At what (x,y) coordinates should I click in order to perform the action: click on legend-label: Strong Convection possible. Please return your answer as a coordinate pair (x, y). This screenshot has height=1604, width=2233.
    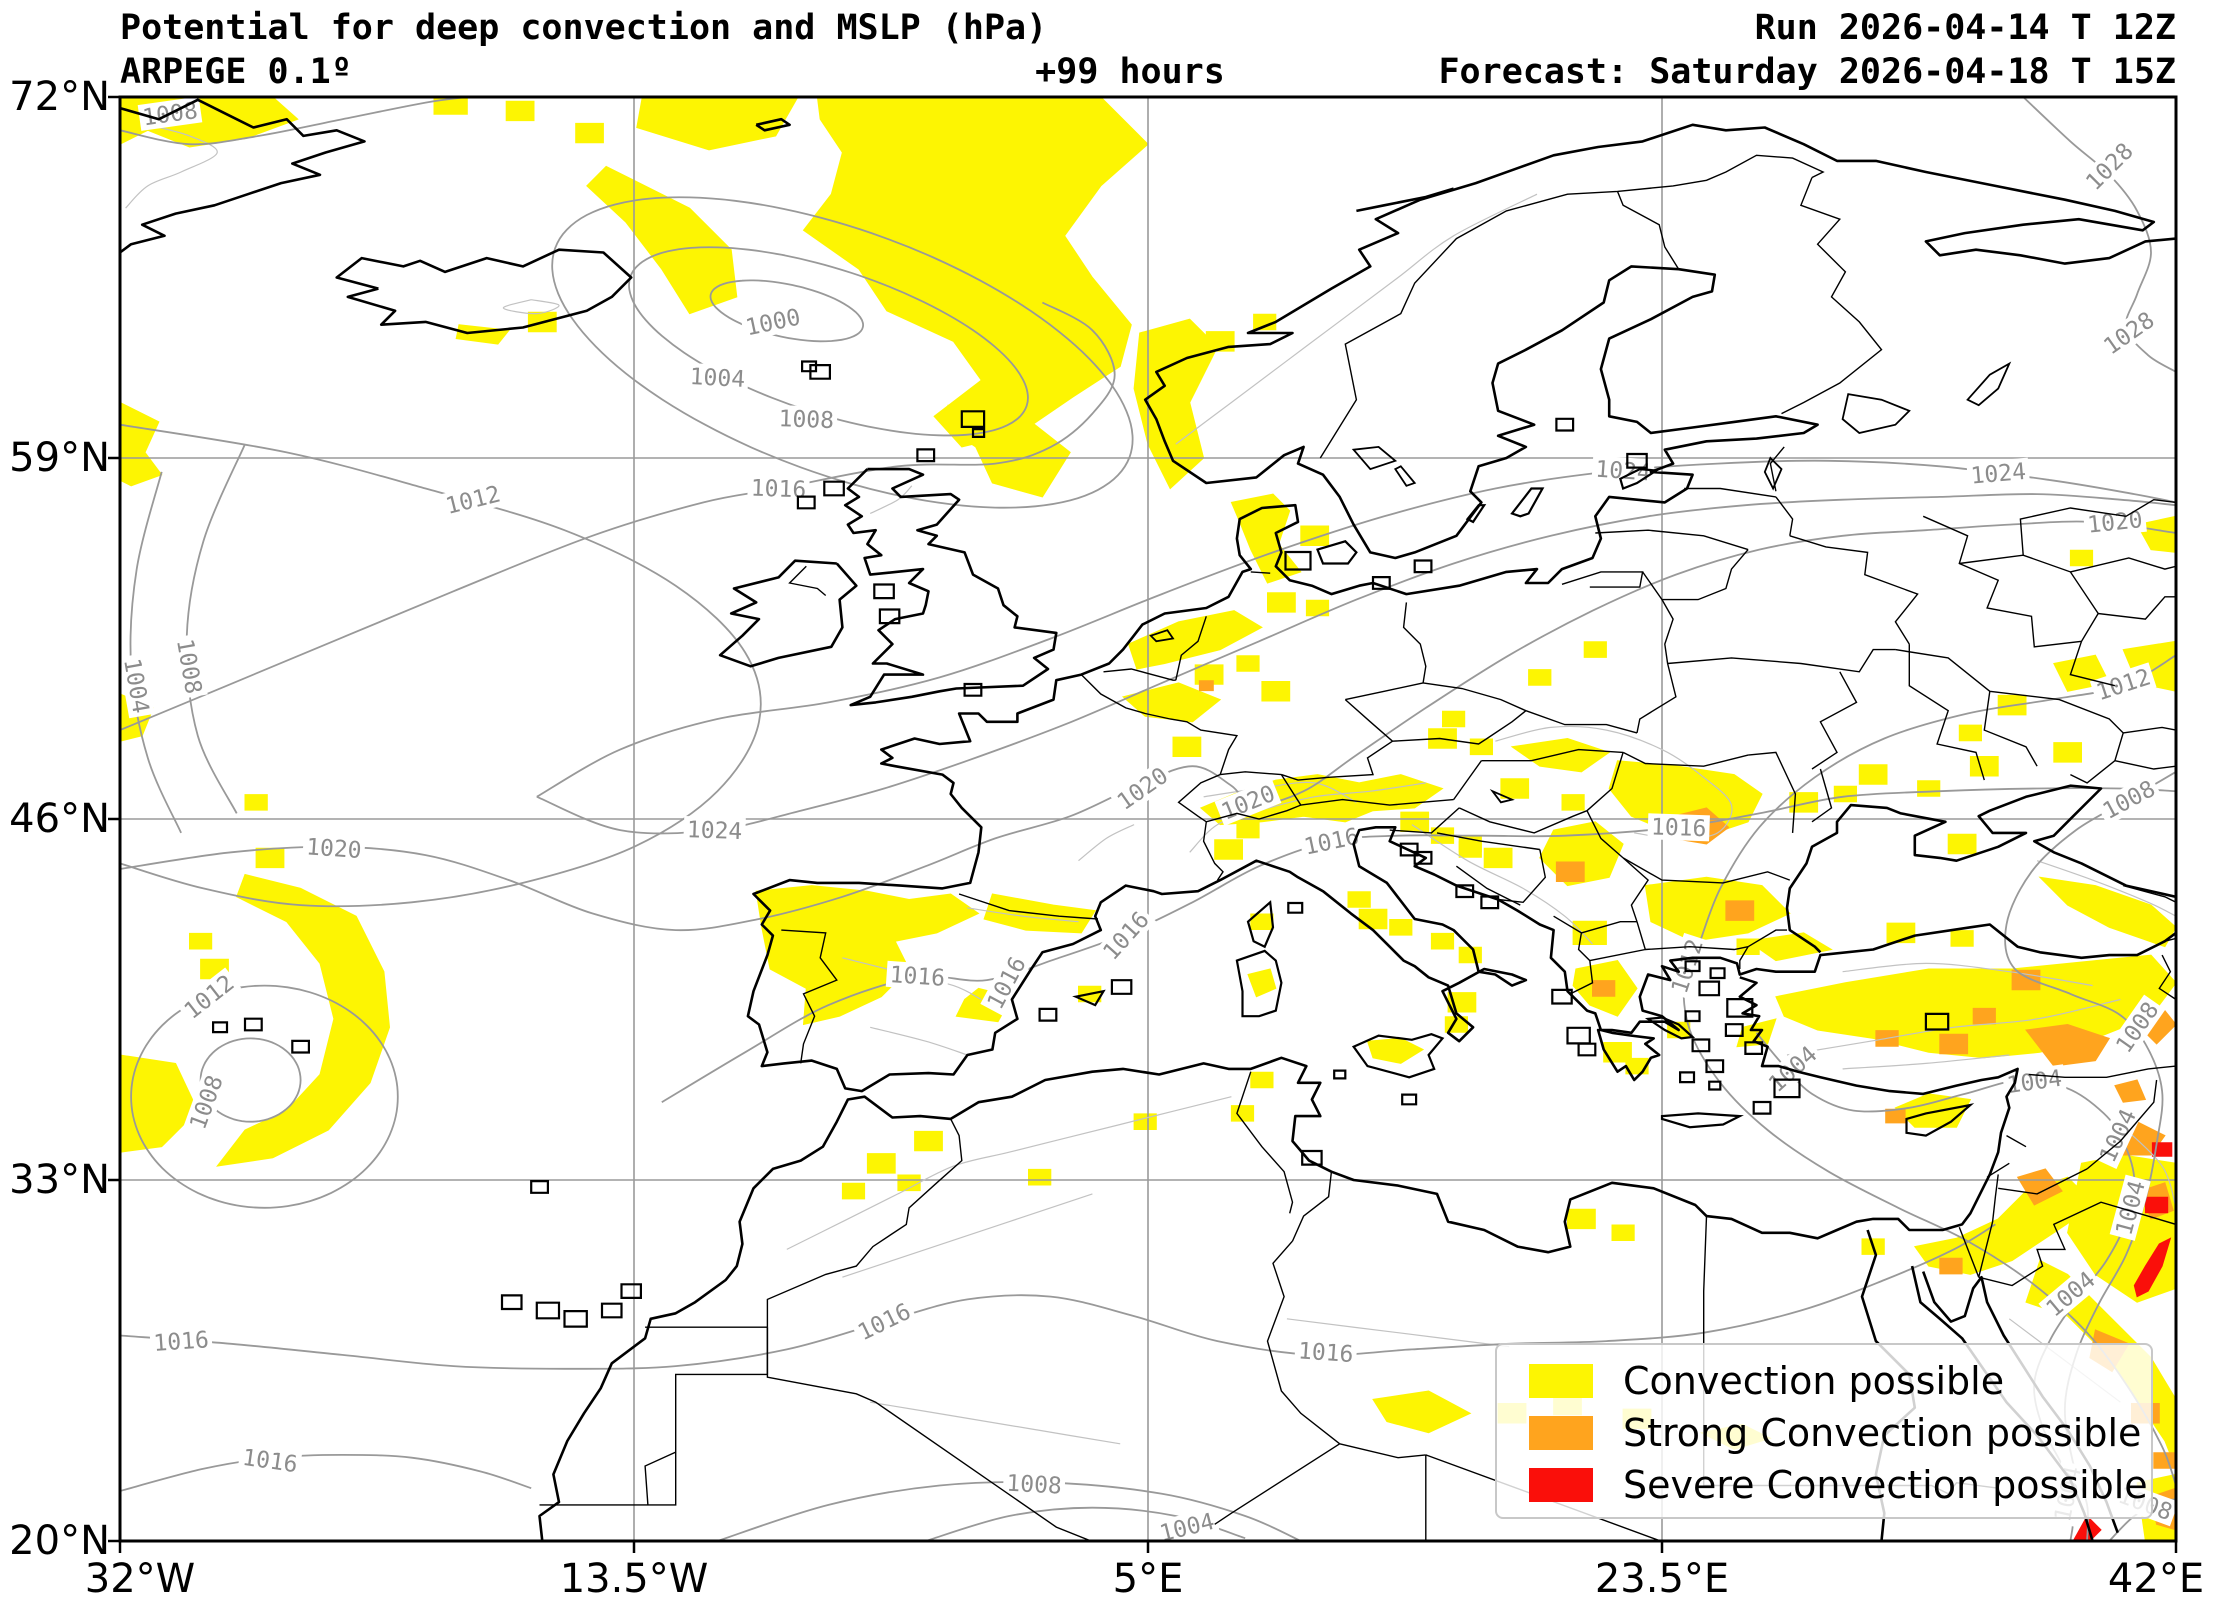
    Looking at the image, I should click on (1882, 1433).